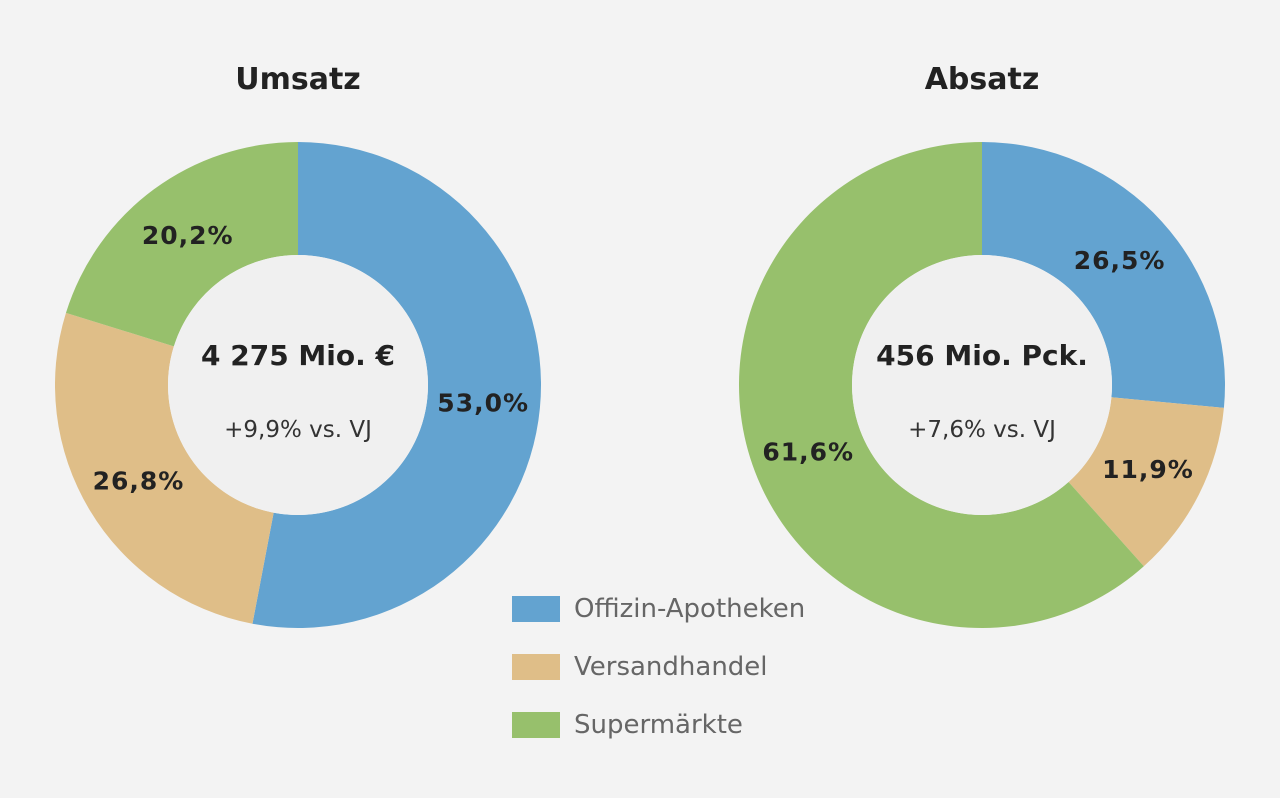  What do you see at coordinates (483, 403) in the screenshot?
I see `slice-label-umsatz-offizin: 53,0%` at bounding box center [483, 403].